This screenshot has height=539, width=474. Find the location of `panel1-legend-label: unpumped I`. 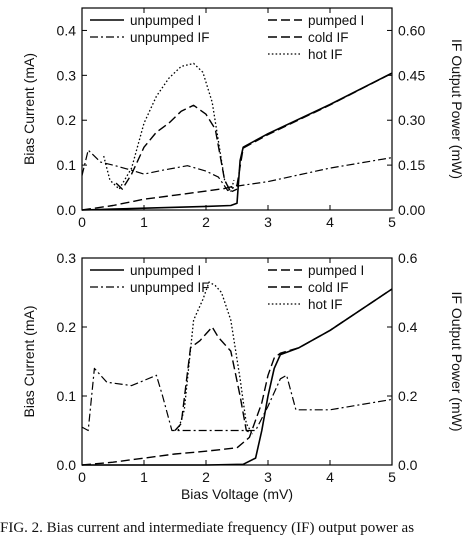

panel1-legend-label: unpumped I is located at coordinates (165, 20).